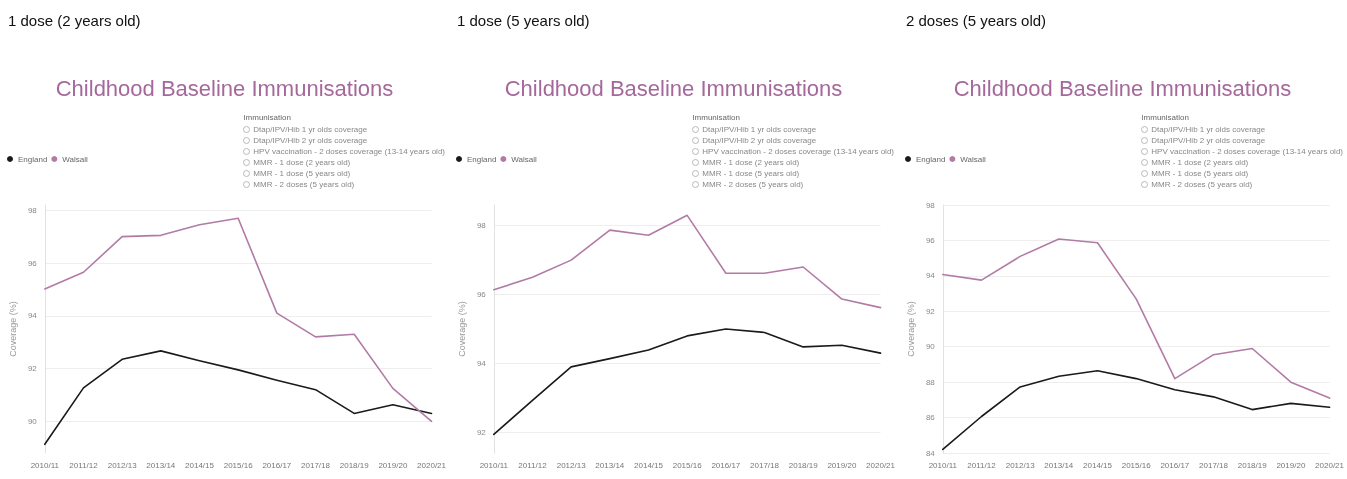  What do you see at coordinates (930, 453) in the screenshot?
I see `y-tick-label: 84` at bounding box center [930, 453].